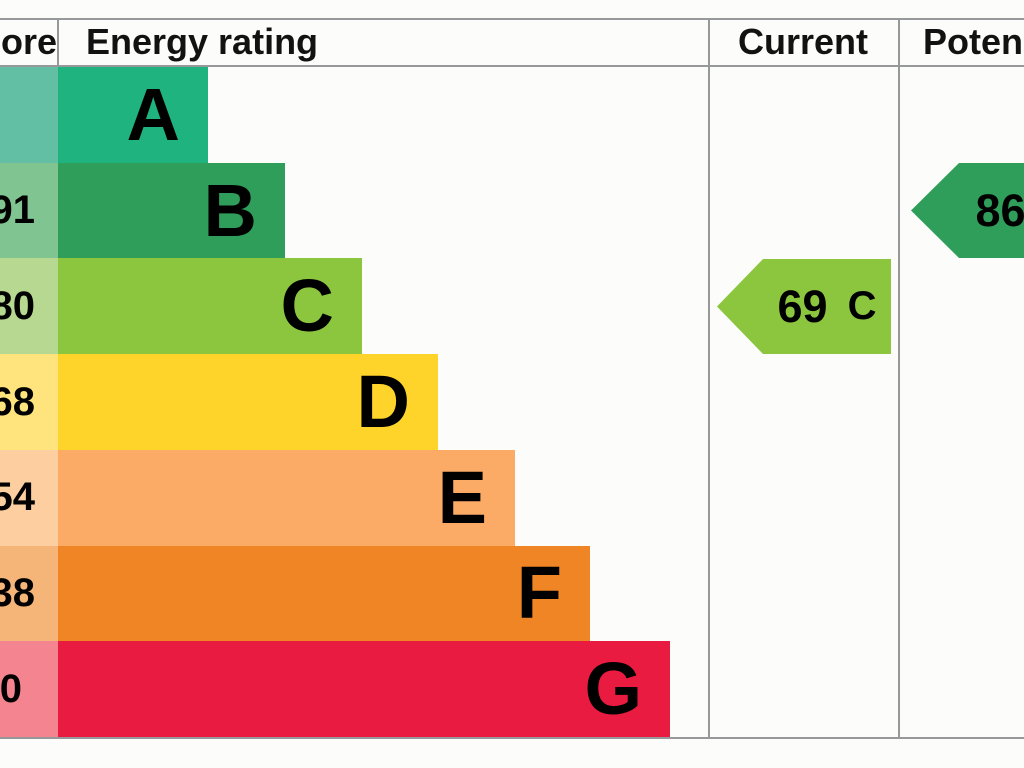  Describe the element at coordinates (29, 115) in the screenshot. I see `score-range-cell` at that location.